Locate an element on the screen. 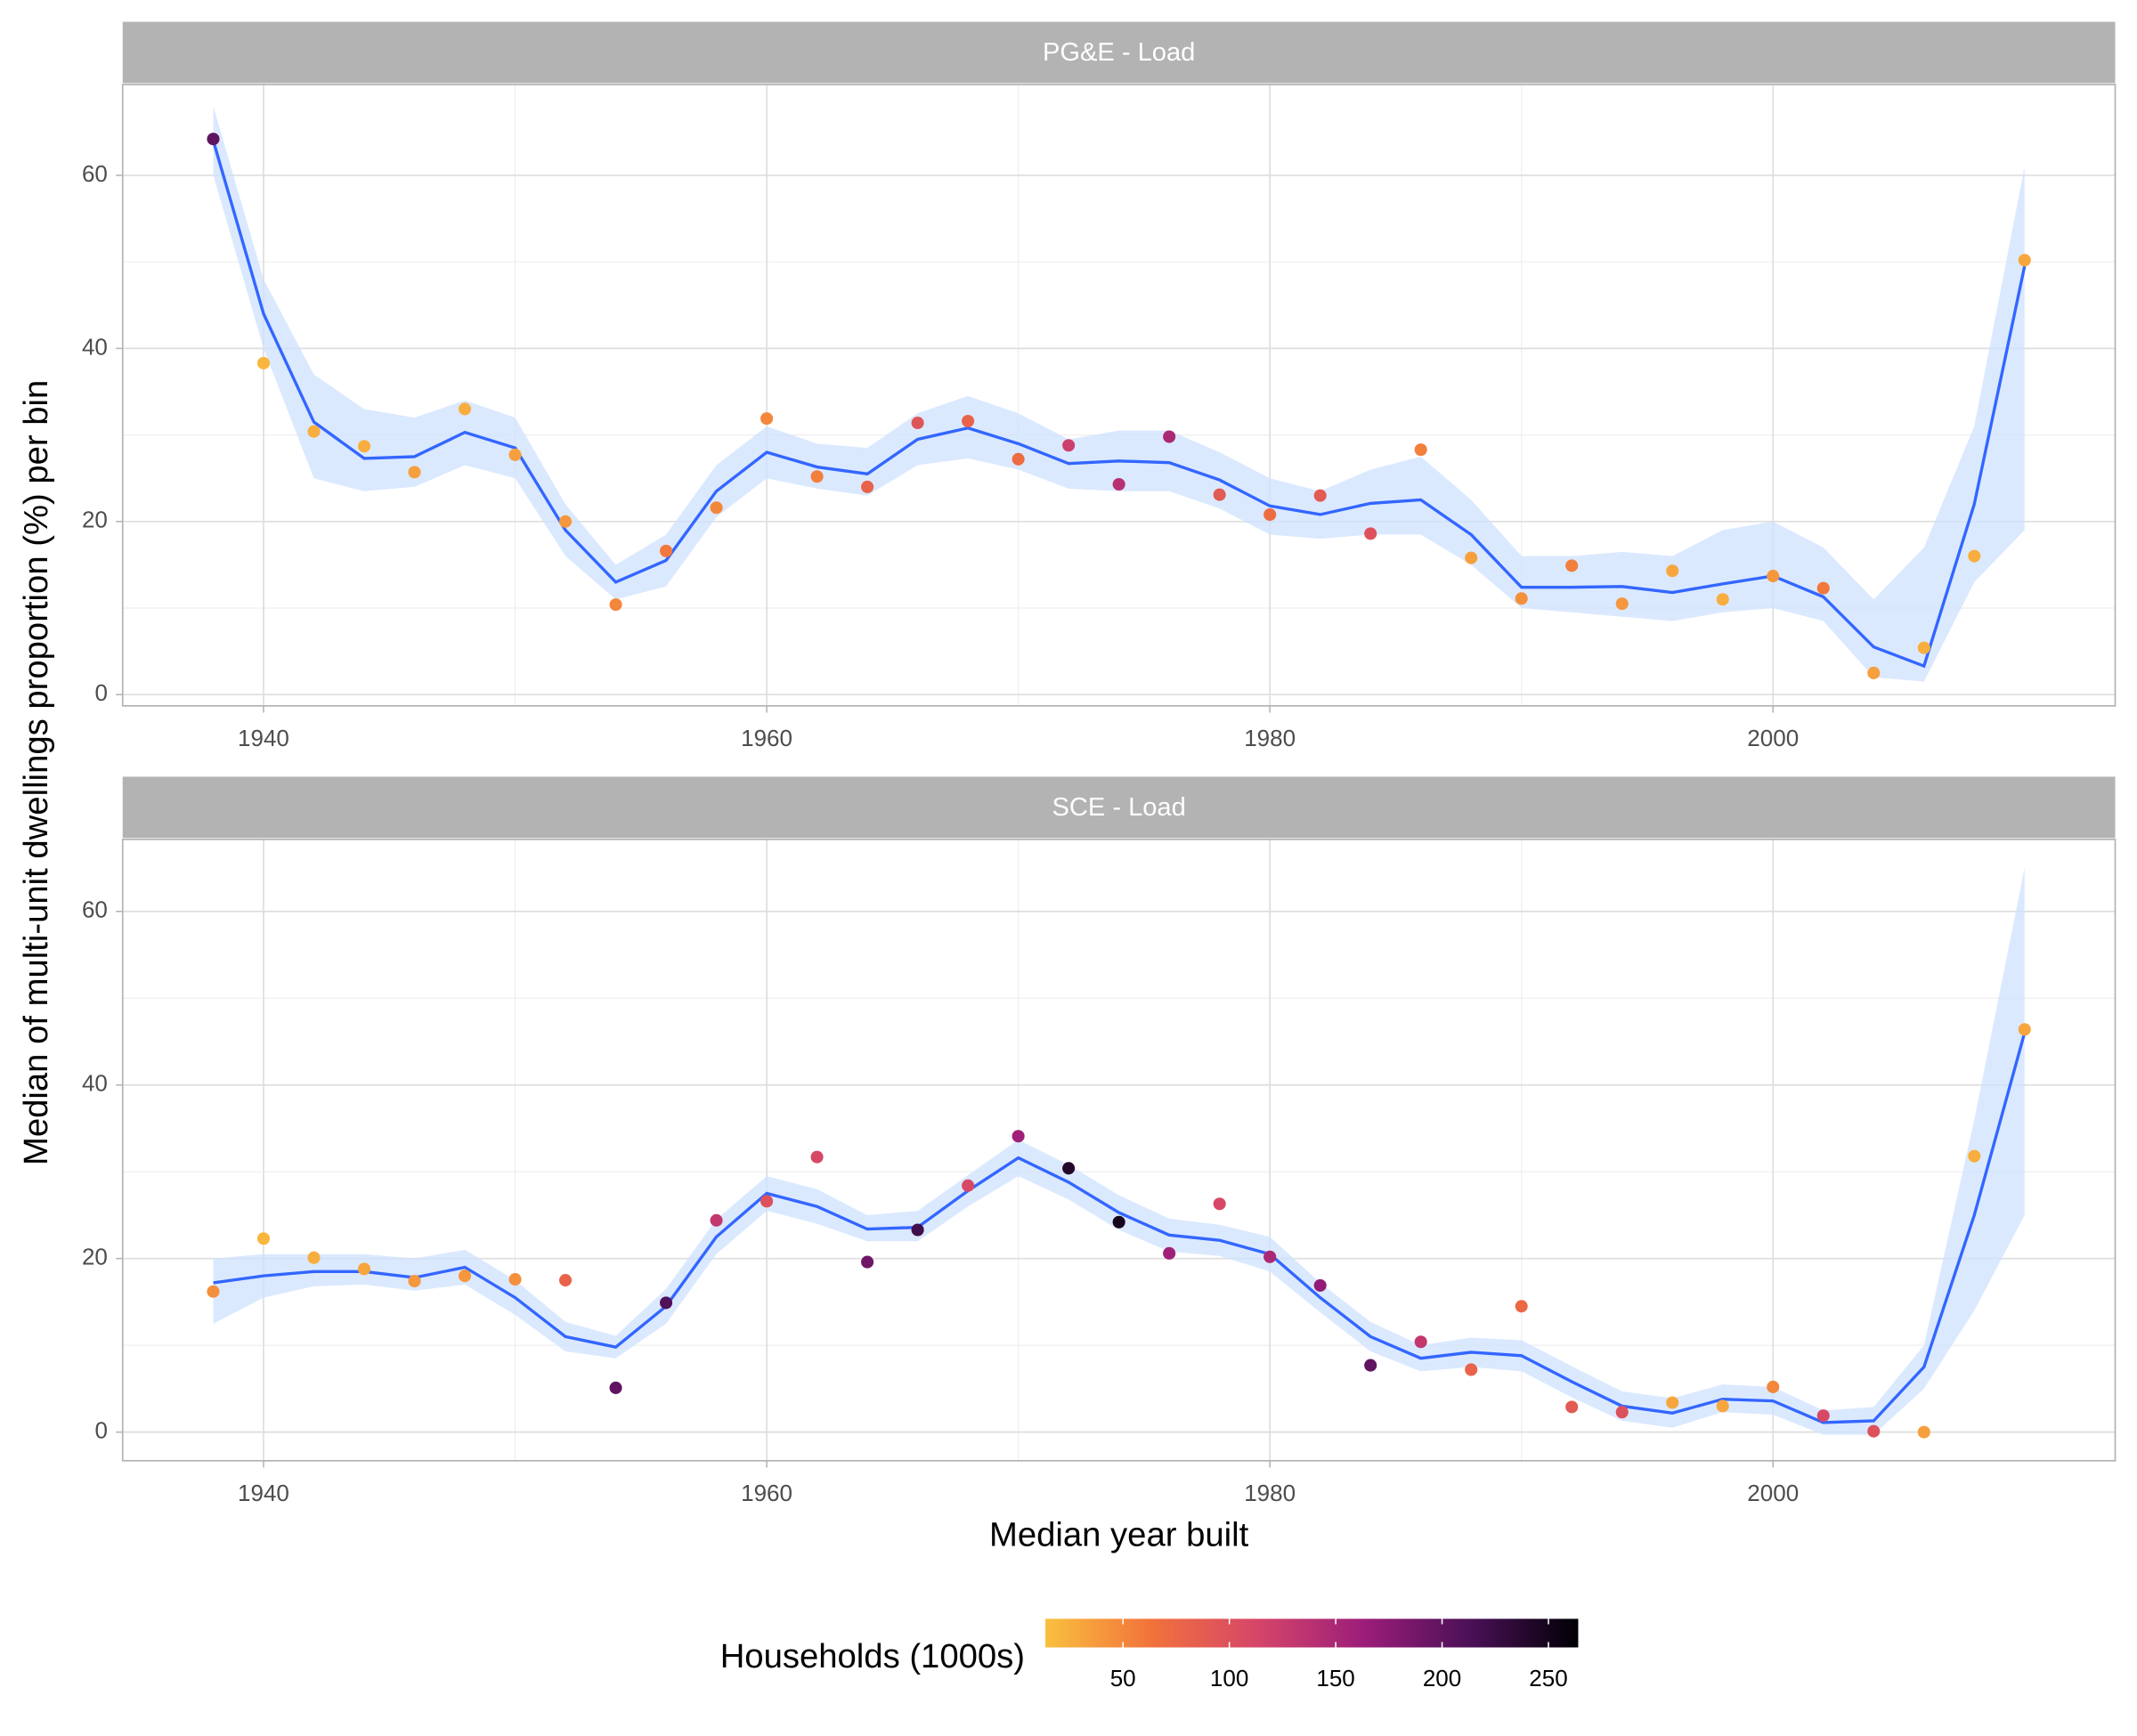  y-tick-label: 60 is located at coordinates (95, 909).